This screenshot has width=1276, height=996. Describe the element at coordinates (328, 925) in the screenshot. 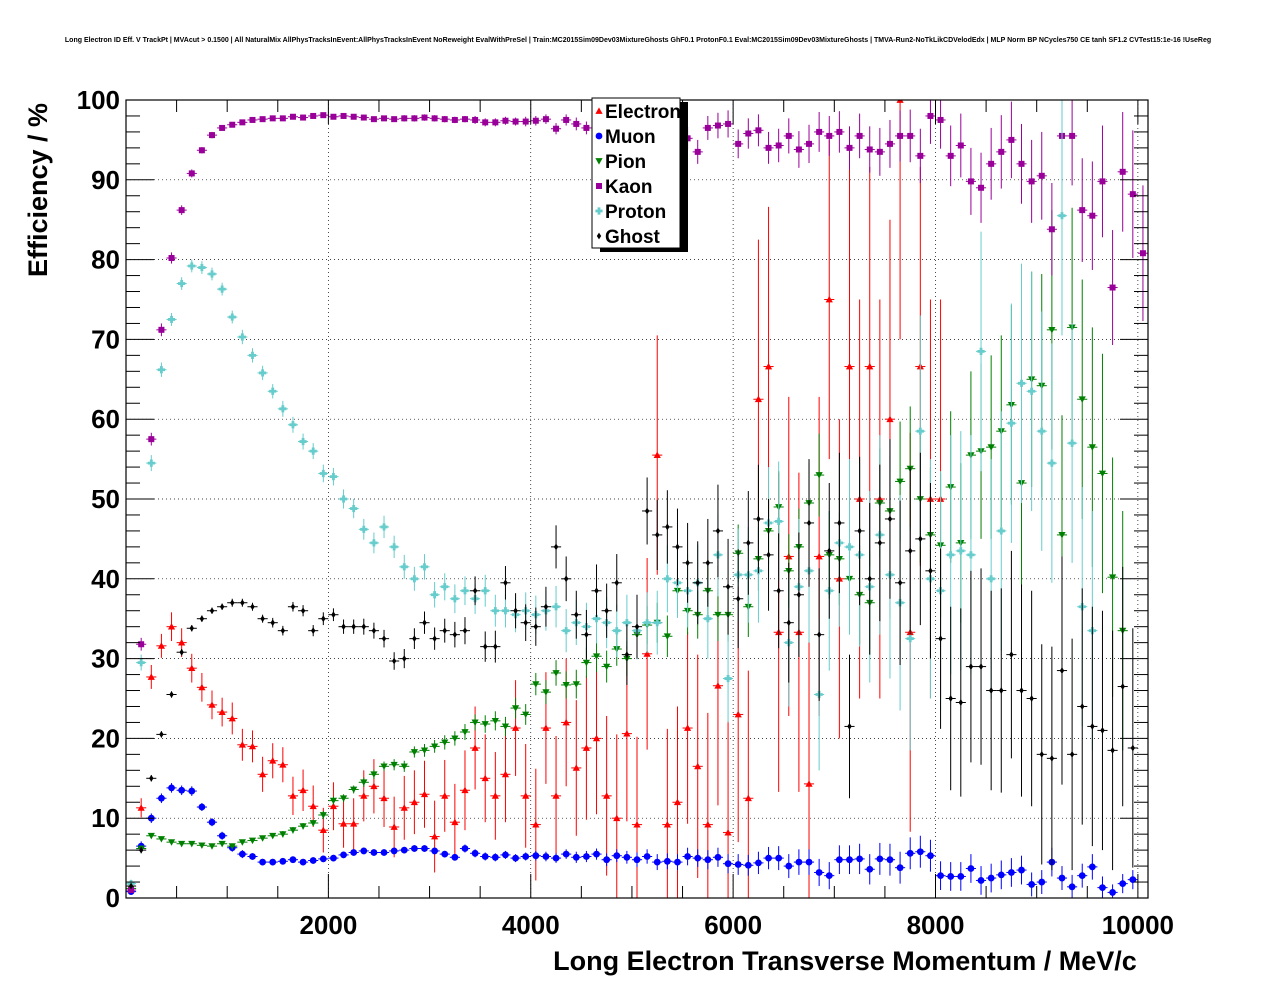

I see `x-tick-label: 2000` at that location.